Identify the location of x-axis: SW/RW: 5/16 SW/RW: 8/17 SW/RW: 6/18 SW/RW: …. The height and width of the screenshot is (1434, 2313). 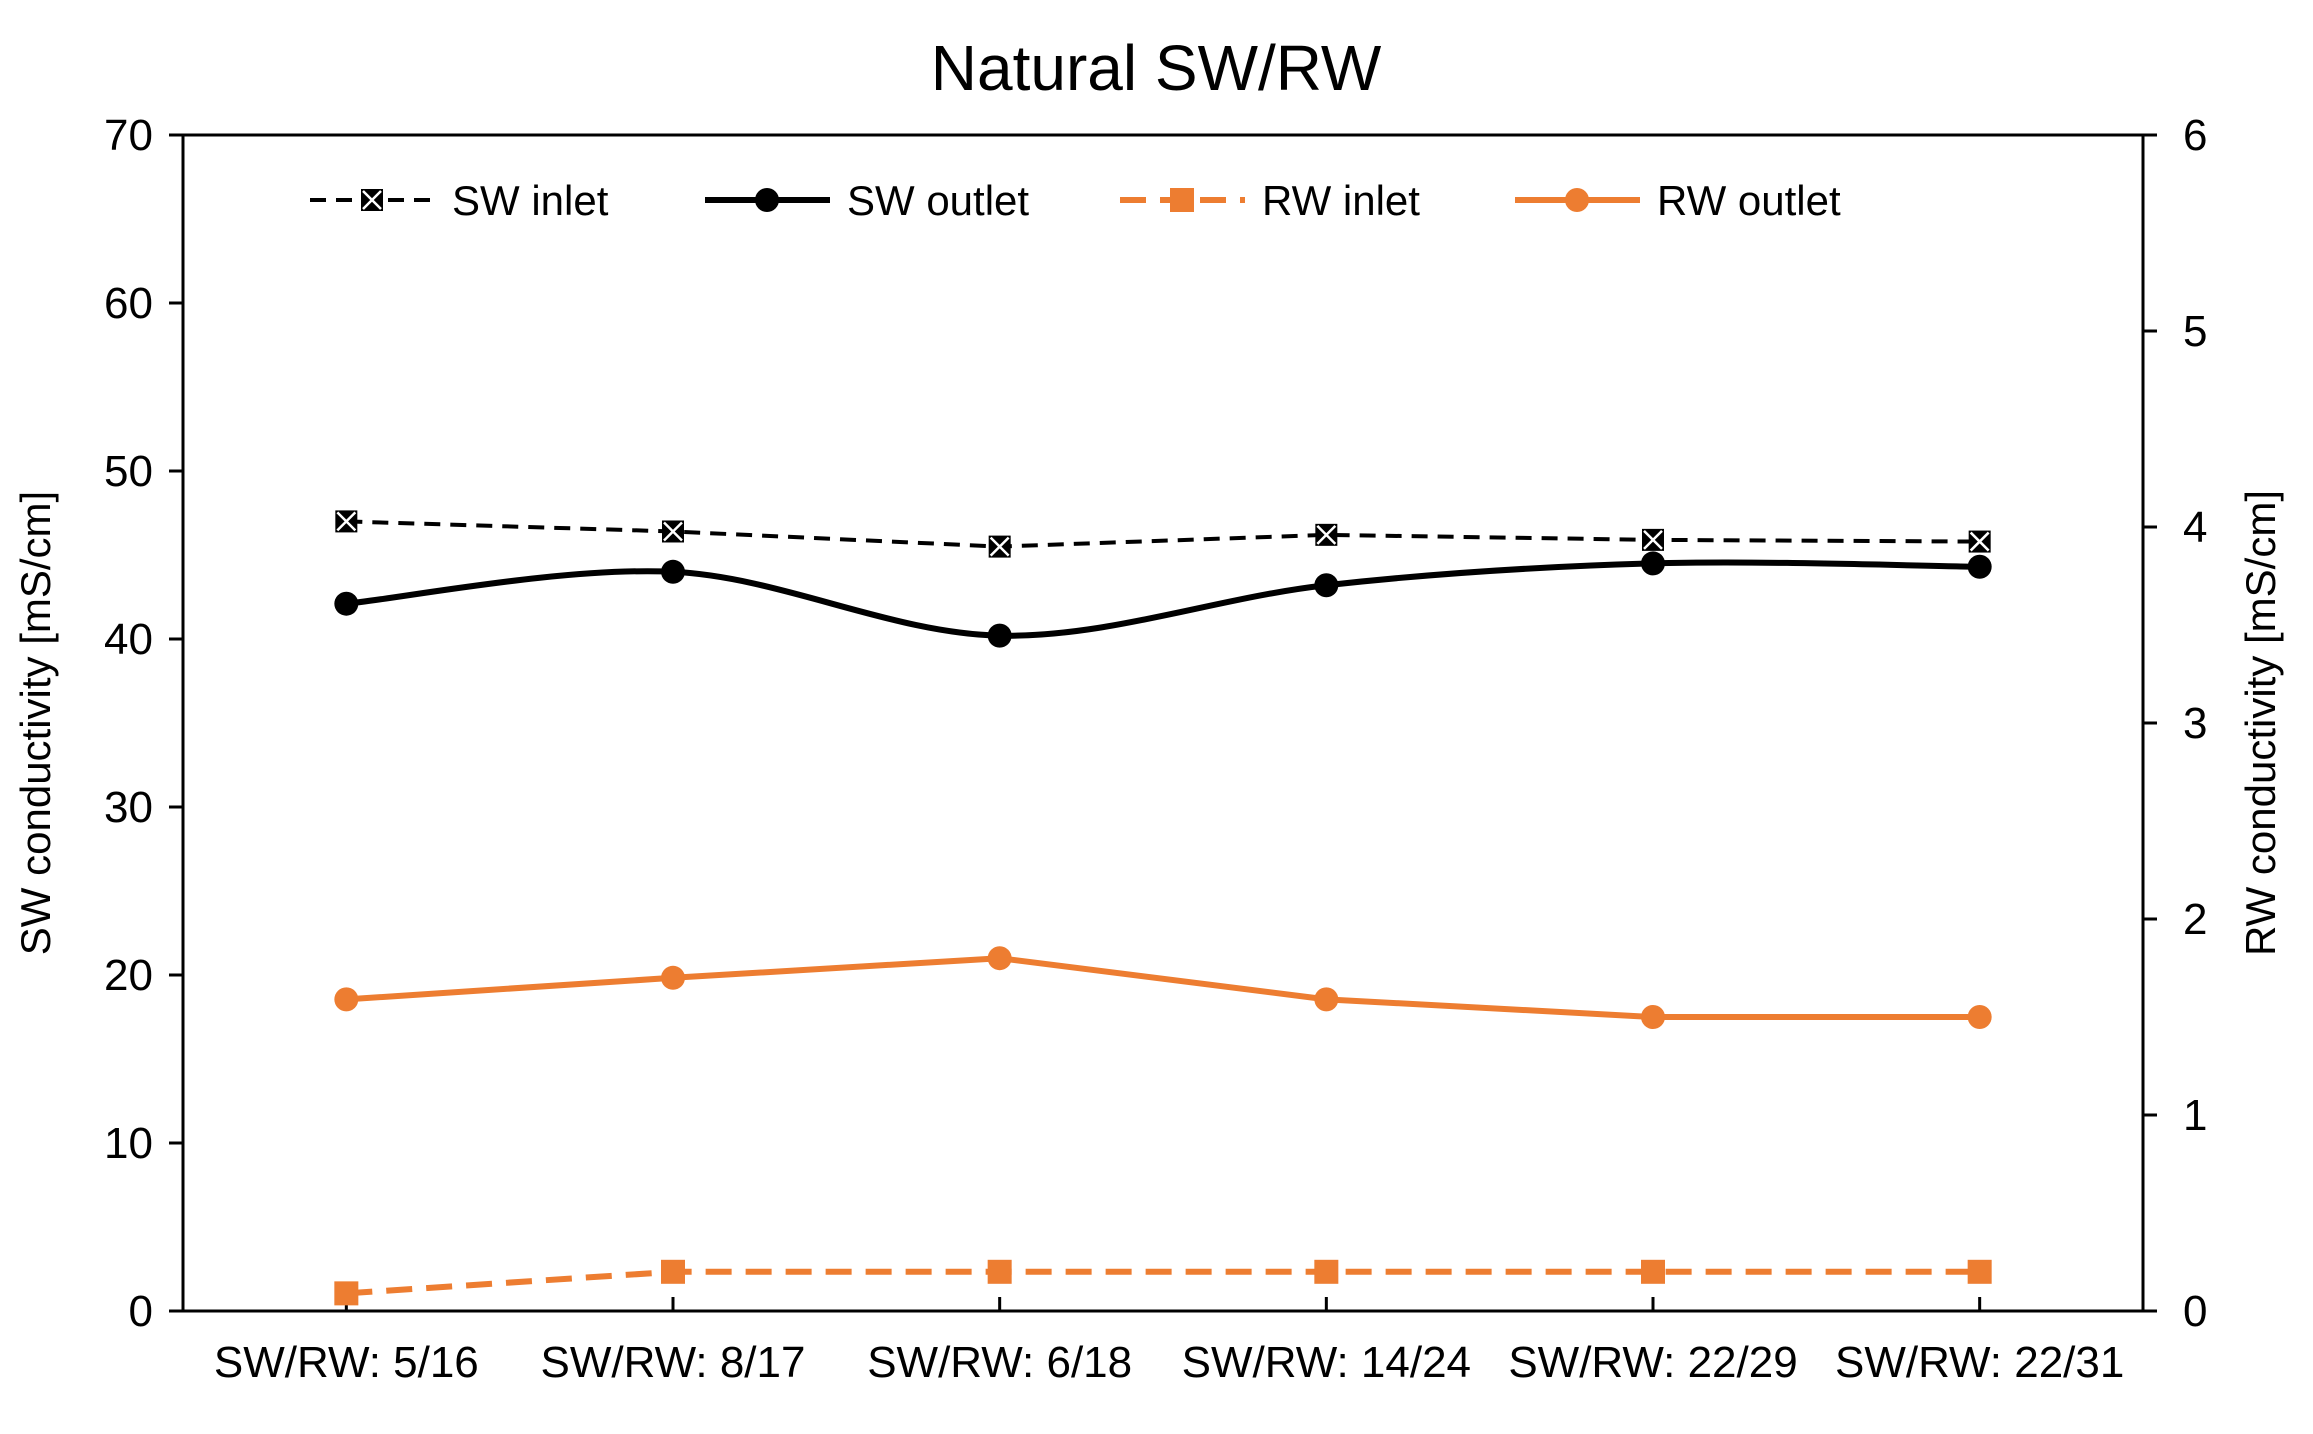
(1169, 1342).